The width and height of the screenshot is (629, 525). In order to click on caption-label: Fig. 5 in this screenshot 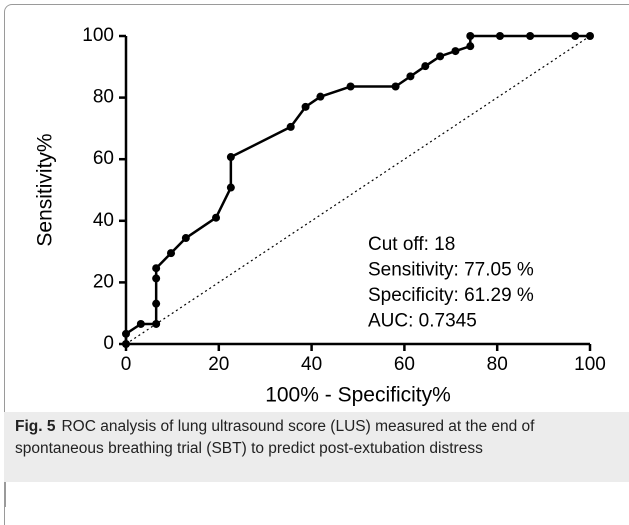, I will do `click(35, 426)`.